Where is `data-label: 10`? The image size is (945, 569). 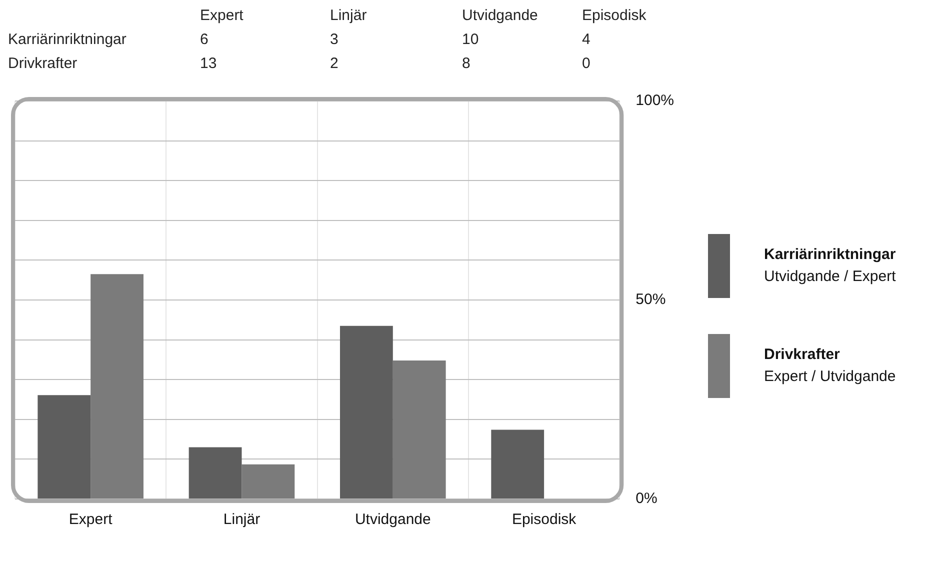
data-label: 10 is located at coordinates (471, 40).